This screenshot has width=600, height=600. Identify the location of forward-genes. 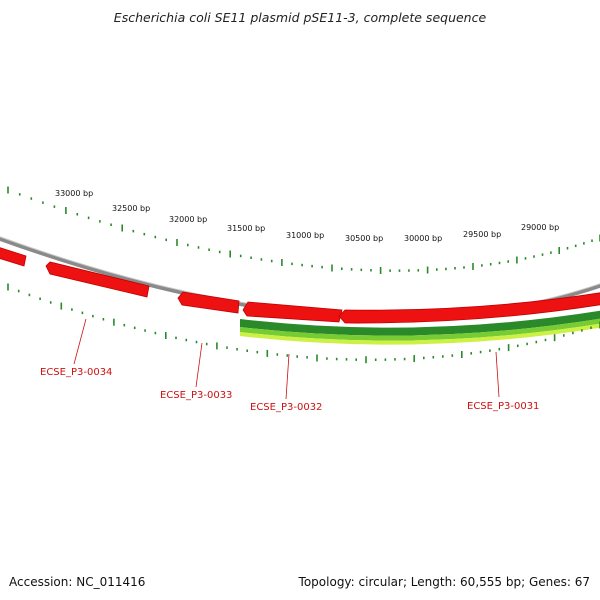
(300, 285).